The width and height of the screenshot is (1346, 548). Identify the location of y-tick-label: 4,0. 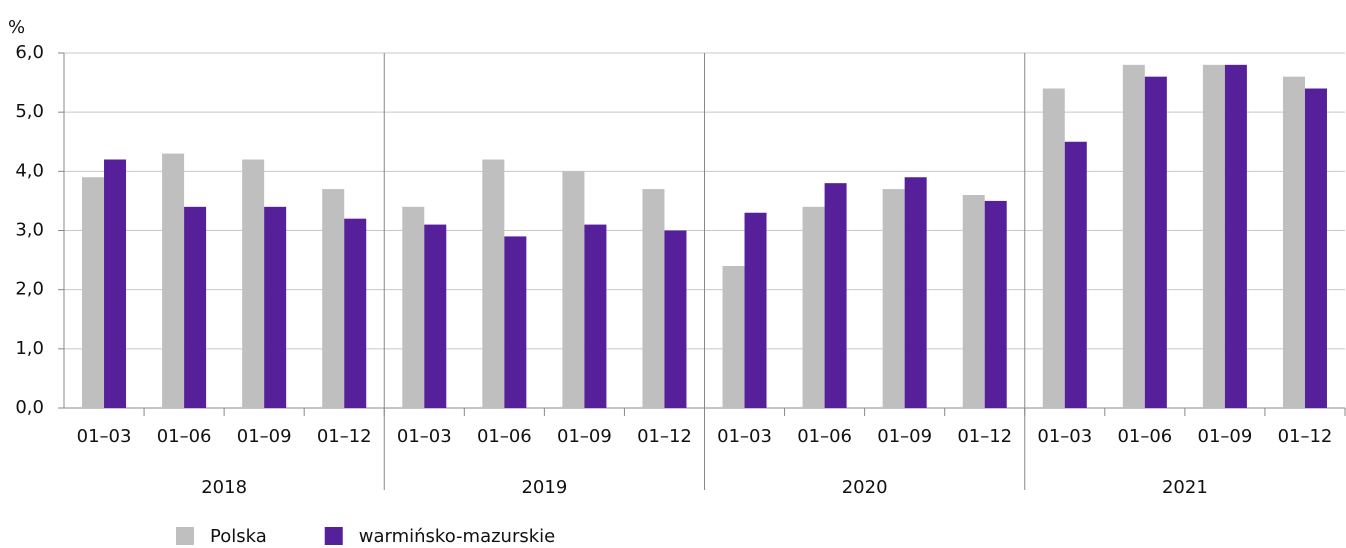
(29, 170).